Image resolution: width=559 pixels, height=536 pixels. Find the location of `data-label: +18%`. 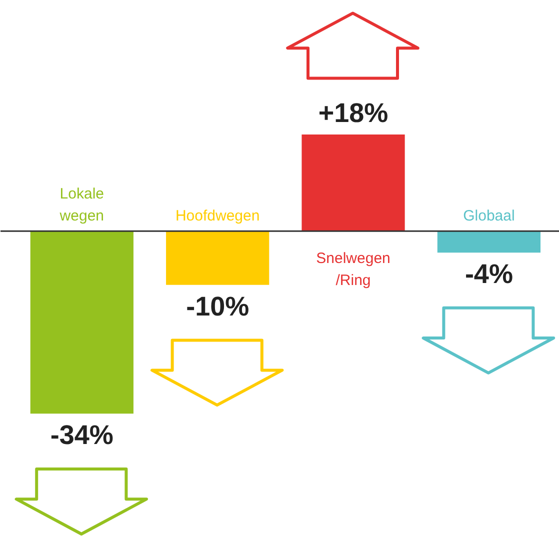

data-label: +18% is located at coordinates (353, 113).